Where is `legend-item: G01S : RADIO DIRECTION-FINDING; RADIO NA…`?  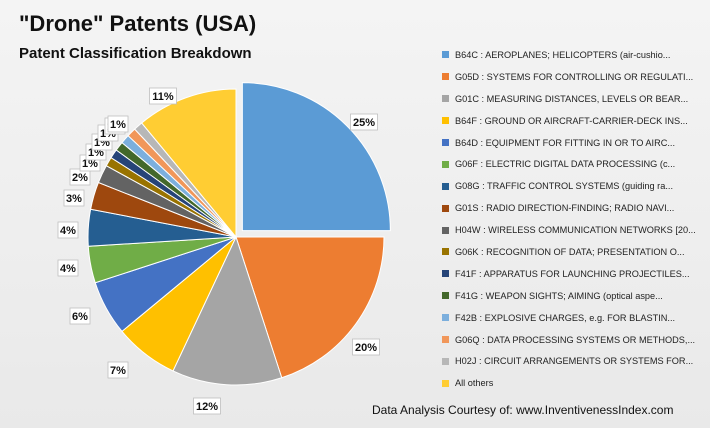
legend-item: G01S : RADIO DIRECTION-FINDING; RADIO NA… is located at coordinates (573, 208).